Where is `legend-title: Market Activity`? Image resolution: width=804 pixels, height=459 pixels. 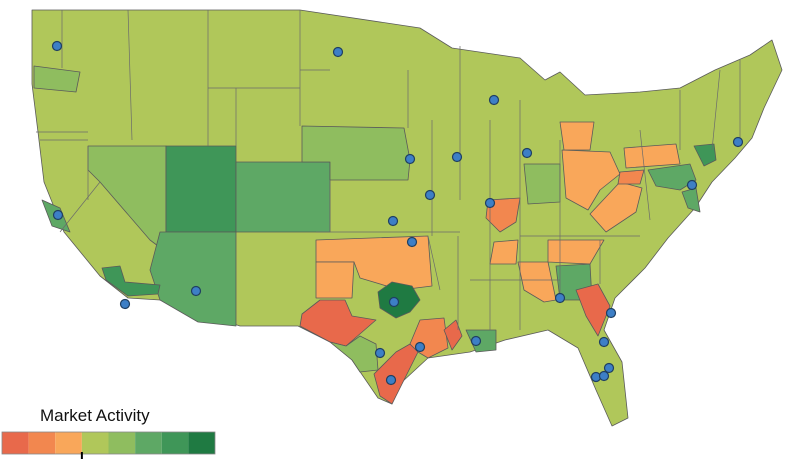 legend-title: Market Activity is located at coordinates (95, 415).